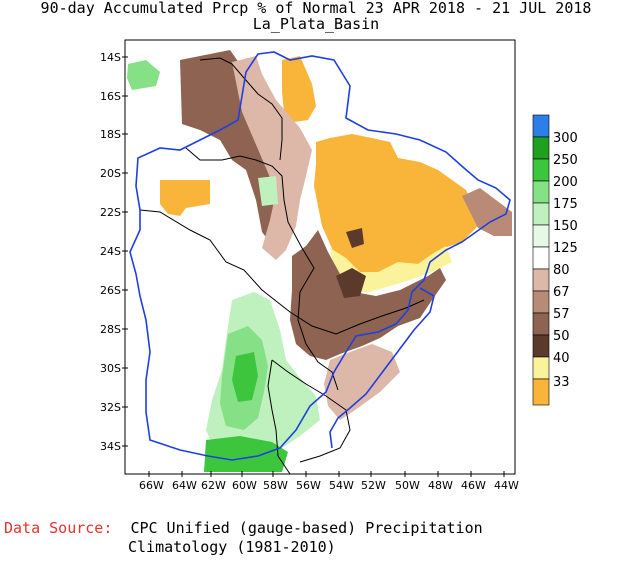  What do you see at coordinates (232, 547) in the screenshot?
I see `data-source-line-2: Climatology (1981-2010)` at bounding box center [232, 547].